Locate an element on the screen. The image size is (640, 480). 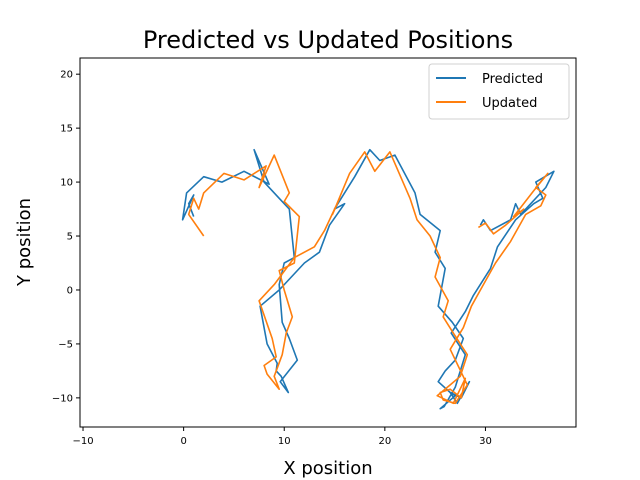
y-tick-label: 0 is located at coordinates (70, 290).